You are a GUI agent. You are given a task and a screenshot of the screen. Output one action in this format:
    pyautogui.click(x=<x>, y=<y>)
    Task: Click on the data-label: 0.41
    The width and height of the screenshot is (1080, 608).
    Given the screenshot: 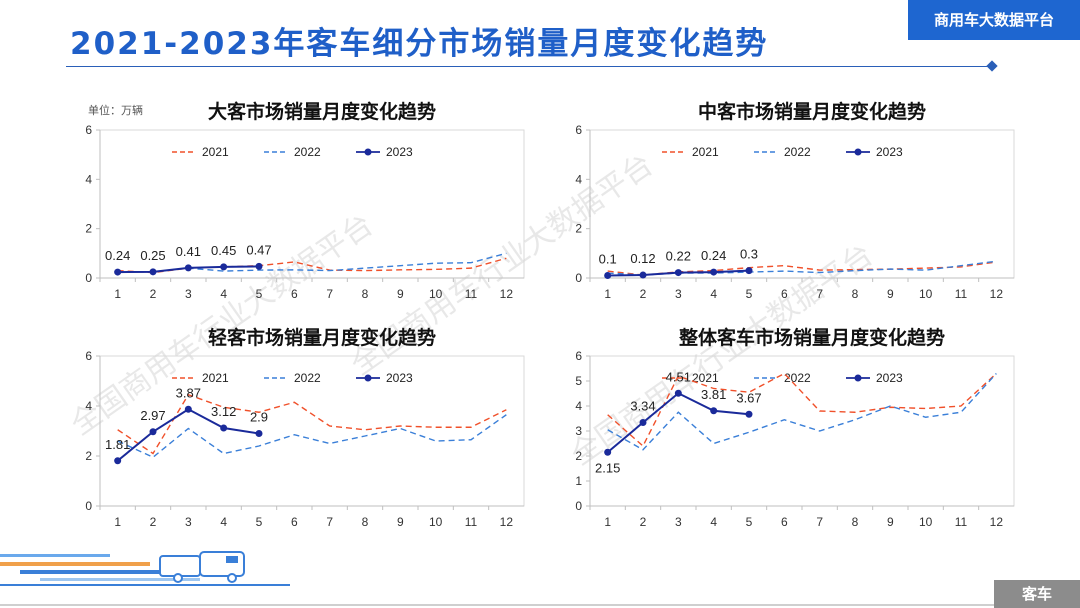 What is the action you would take?
    pyautogui.click(x=188, y=251)
    